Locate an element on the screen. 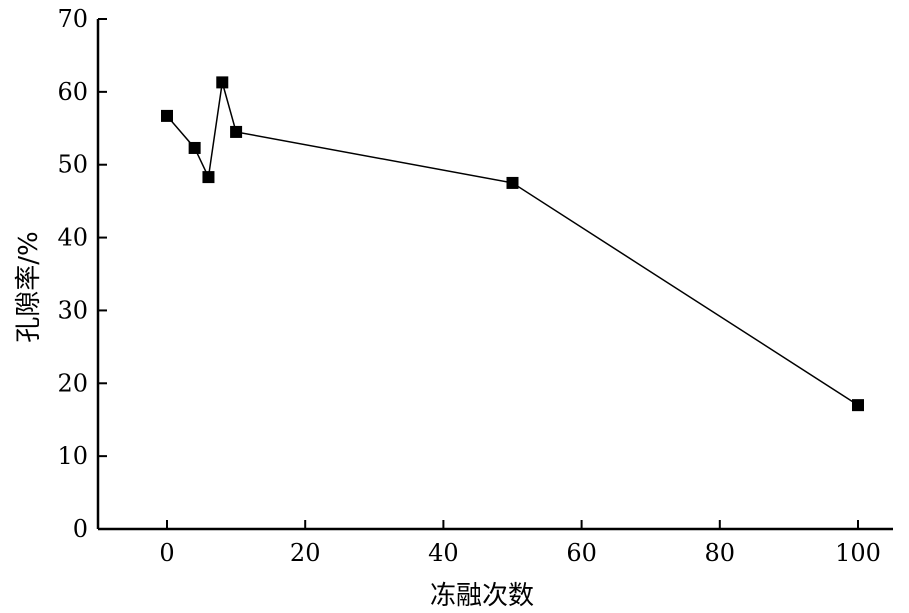 Image resolution: width=909 pixels, height=613 pixels. y-tick-label: 70 is located at coordinates (72, 19).